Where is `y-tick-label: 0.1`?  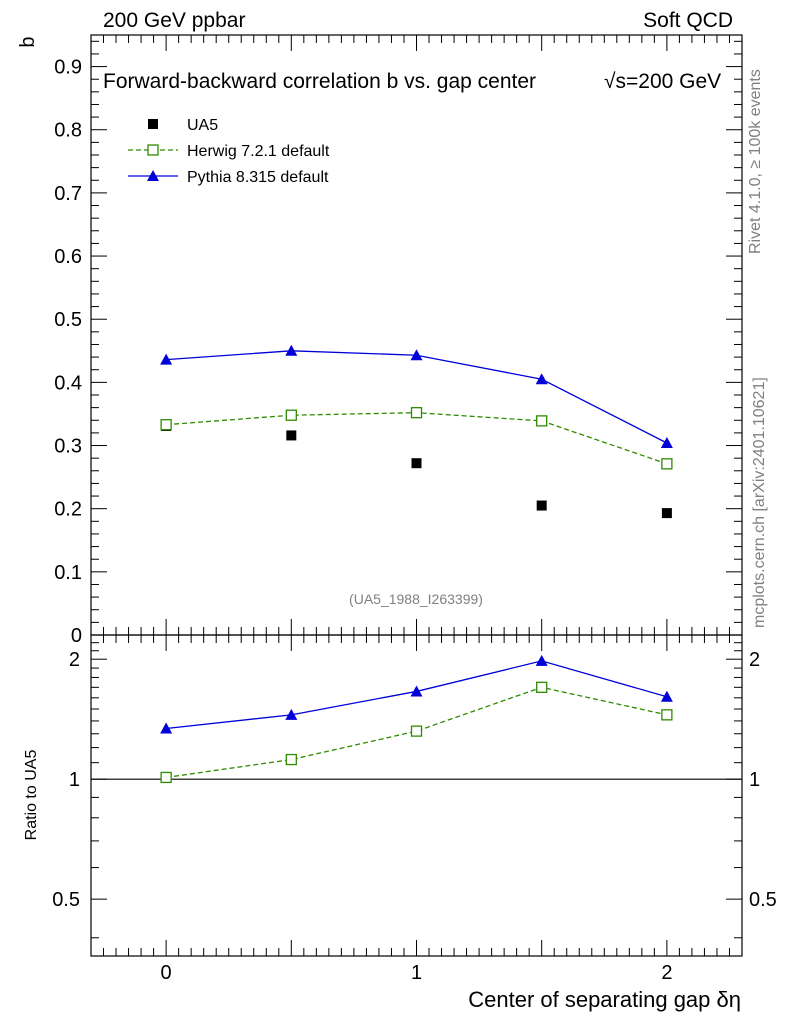 y-tick-label: 0.1 is located at coordinates (68, 573).